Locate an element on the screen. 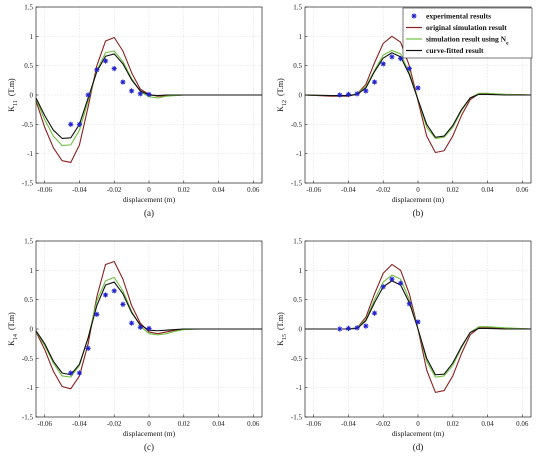 This screenshot has width=550, height=461. legend-label: simulation result using Ne is located at coordinates (467, 41).